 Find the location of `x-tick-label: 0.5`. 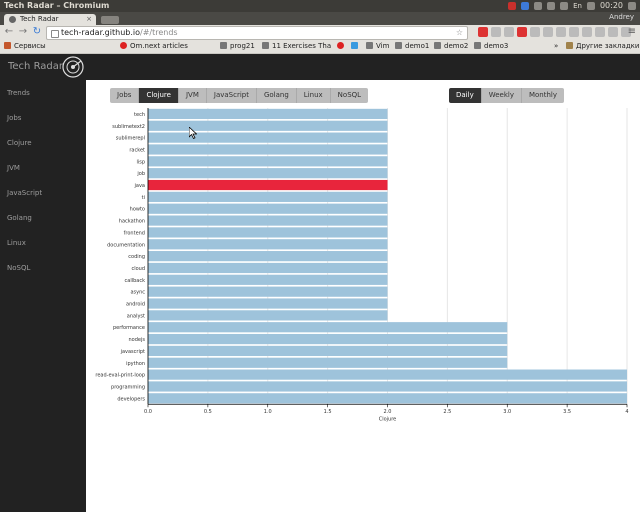

x-tick-label: 0.5 is located at coordinates (208, 412).